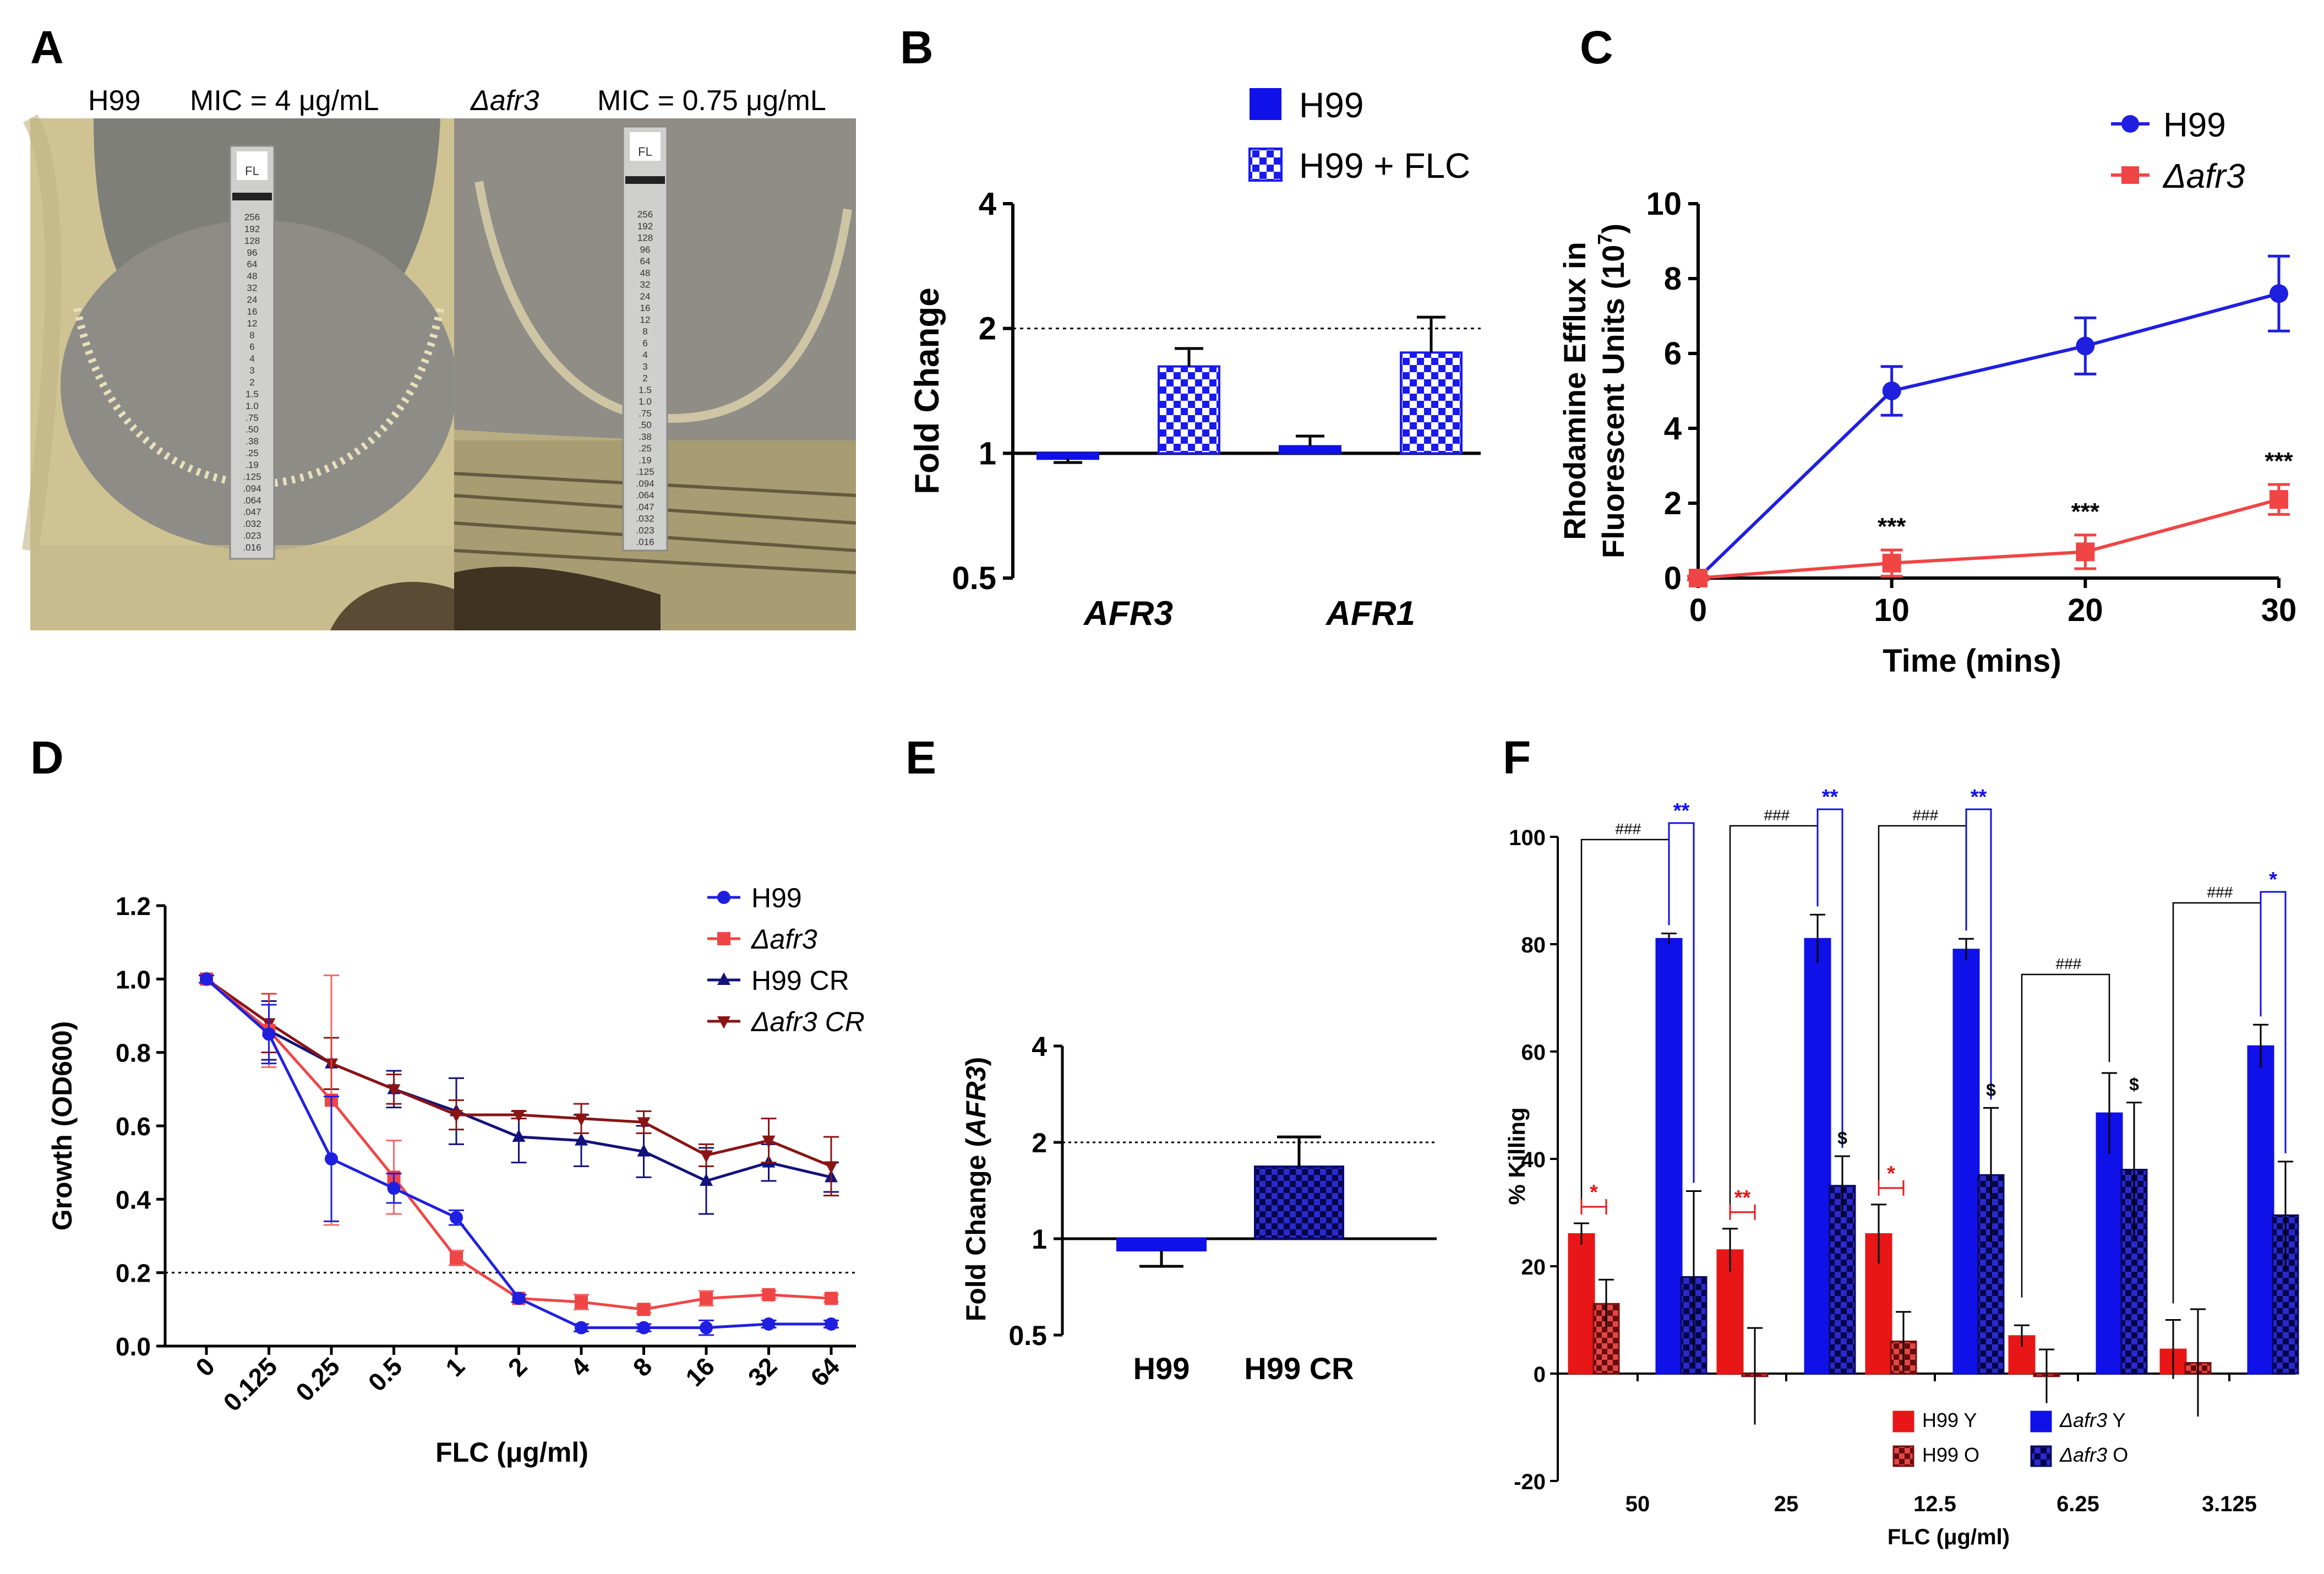  What do you see at coordinates (252, 477) in the screenshot?
I see `strip-tick-label: .125` at bounding box center [252, 477].